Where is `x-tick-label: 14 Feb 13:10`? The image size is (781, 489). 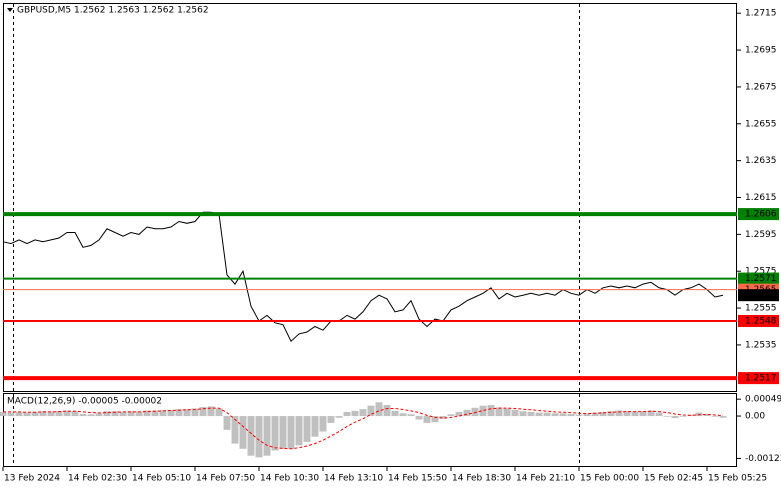
x-tick-label: 14 Feb 13:10 is located at coordinates (353, 479).